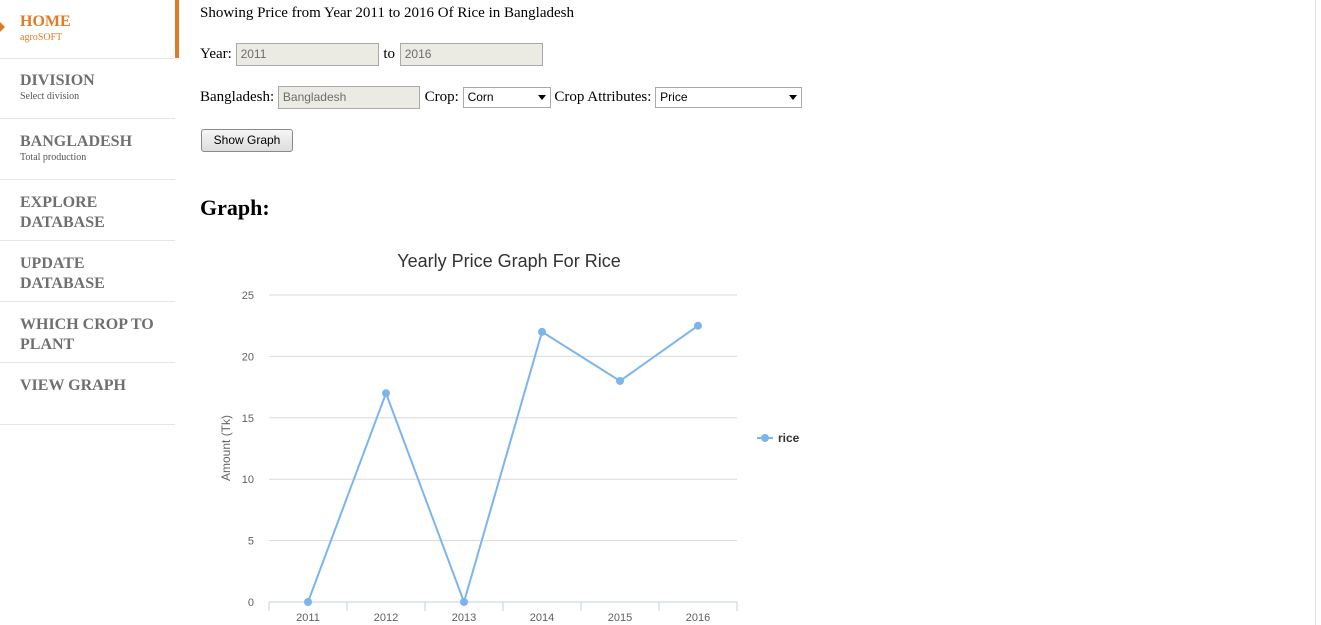 This screenshot has width=1321, height=625. What do you see at coordinates (248, 419) in the screenshot?
I see `y-tick-label: 15` at bounding box center [248, 419].